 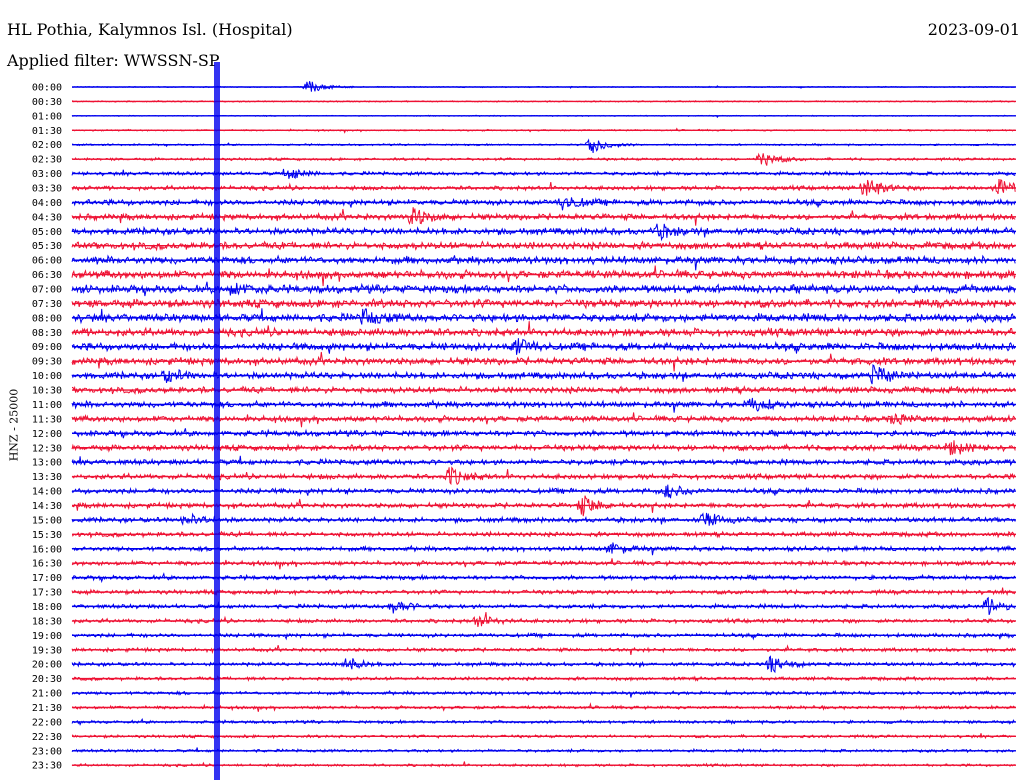 I want to click on row-time-label: 04:00, so click(x=47, y=203).